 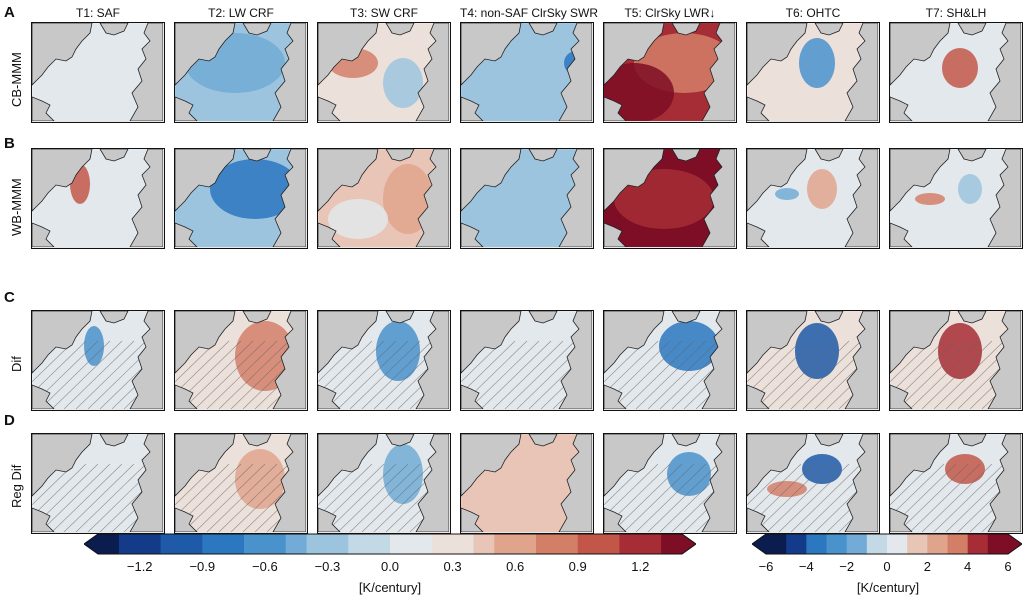 I want to click on column-title-3: T3: SW CRF, so click(x=384, y=13).